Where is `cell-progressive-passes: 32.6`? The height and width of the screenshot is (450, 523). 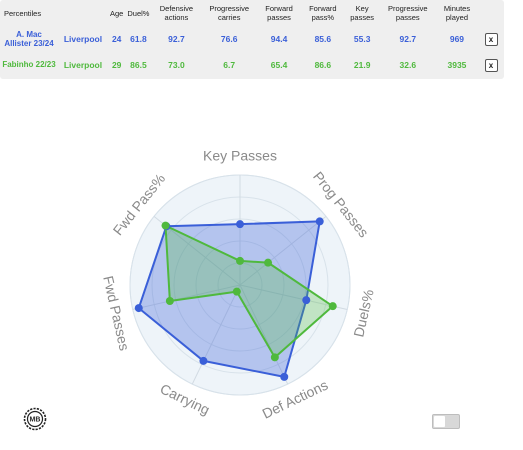
cell-progressive-passes: 32.6 is located at coordinates (408, 65).